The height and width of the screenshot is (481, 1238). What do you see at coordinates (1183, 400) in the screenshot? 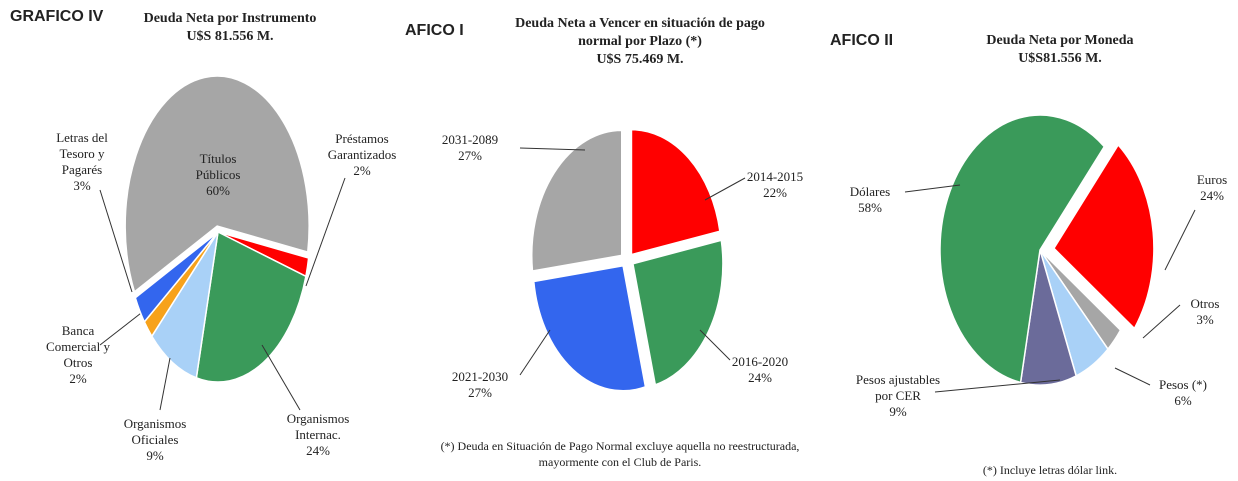
I see `value-label: 6%` at bounding box center [1183, 400].